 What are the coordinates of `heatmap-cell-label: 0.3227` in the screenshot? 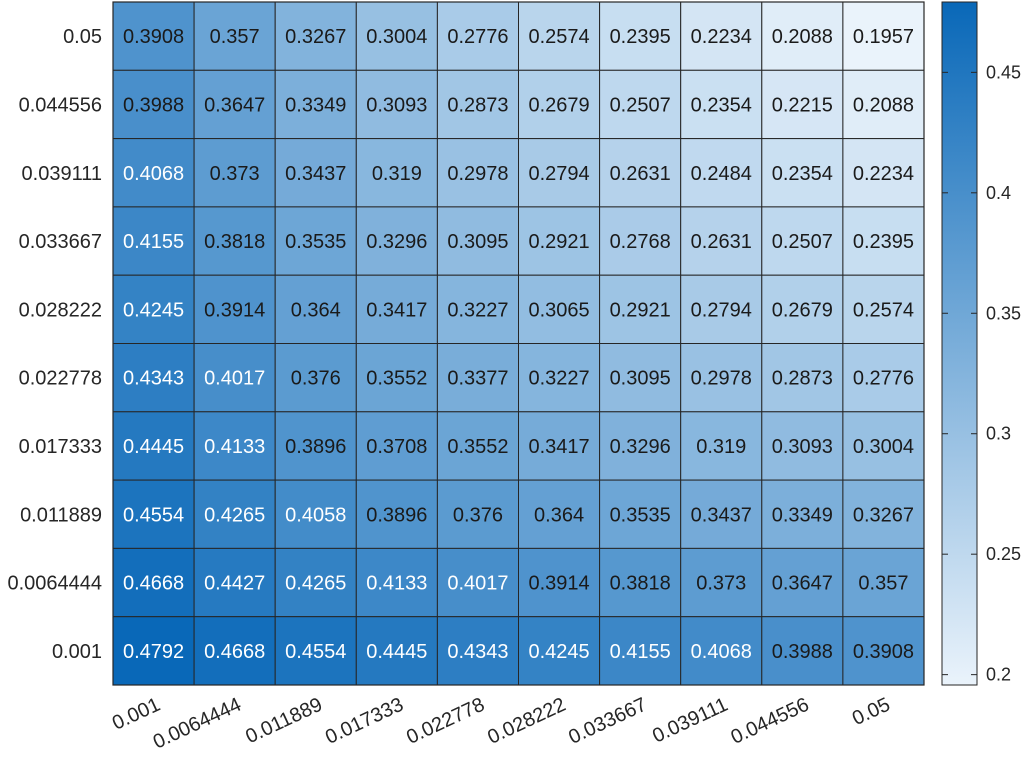 It's located at (477, 310).